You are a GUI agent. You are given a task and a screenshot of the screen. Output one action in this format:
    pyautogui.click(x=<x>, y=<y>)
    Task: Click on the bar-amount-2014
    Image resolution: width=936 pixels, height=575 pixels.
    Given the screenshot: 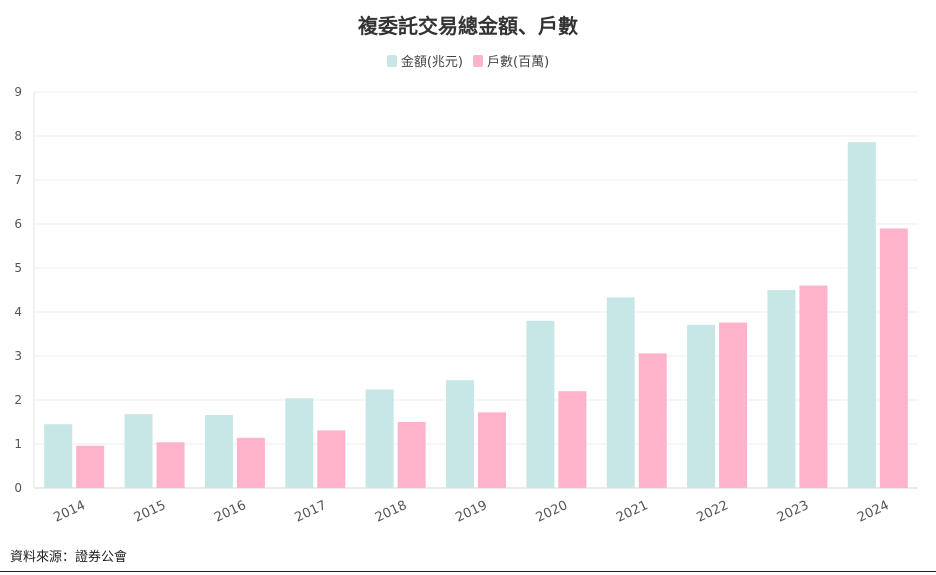 What is the action you would take?
    pyautogui.click(x=58, y=456)
    